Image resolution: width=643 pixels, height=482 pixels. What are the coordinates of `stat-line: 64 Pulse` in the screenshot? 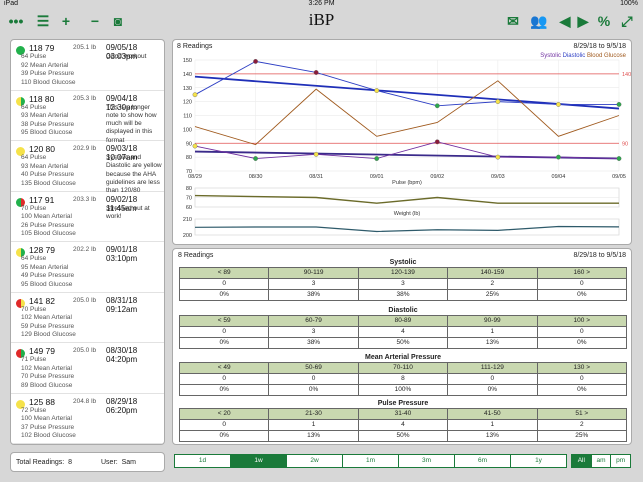 It's located at (34, 258).